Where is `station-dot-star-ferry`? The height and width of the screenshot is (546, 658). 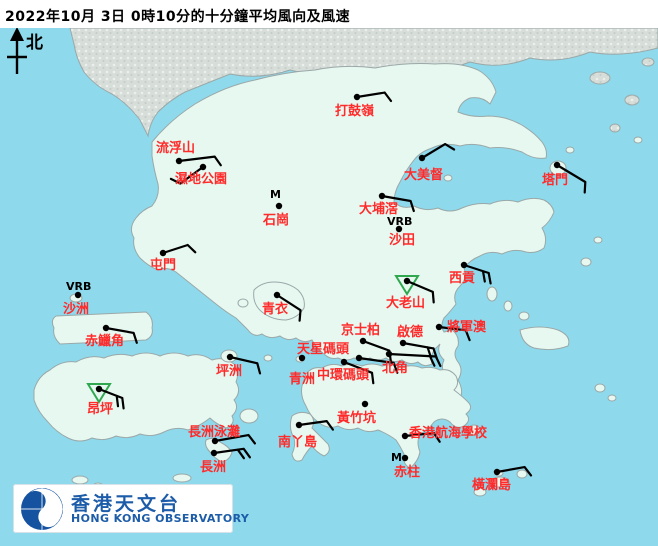
station-dot-star-ferry is located at coordinates (359, 358).